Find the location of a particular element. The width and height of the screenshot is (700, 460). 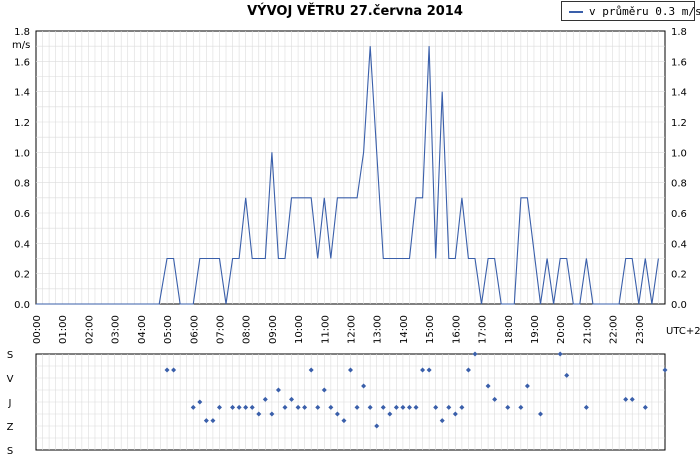

direction-tick-label: J is located at coordinates (10, 403).